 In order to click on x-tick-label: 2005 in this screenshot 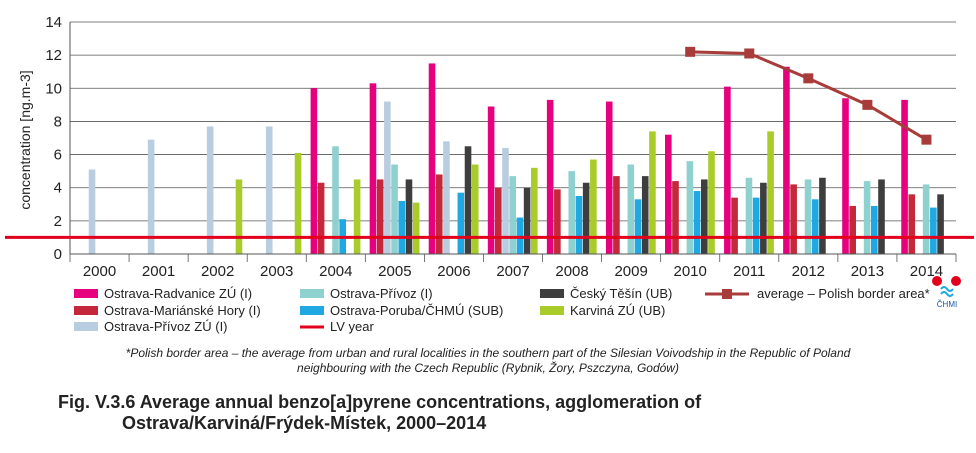, I will do `click(394, 271)`.